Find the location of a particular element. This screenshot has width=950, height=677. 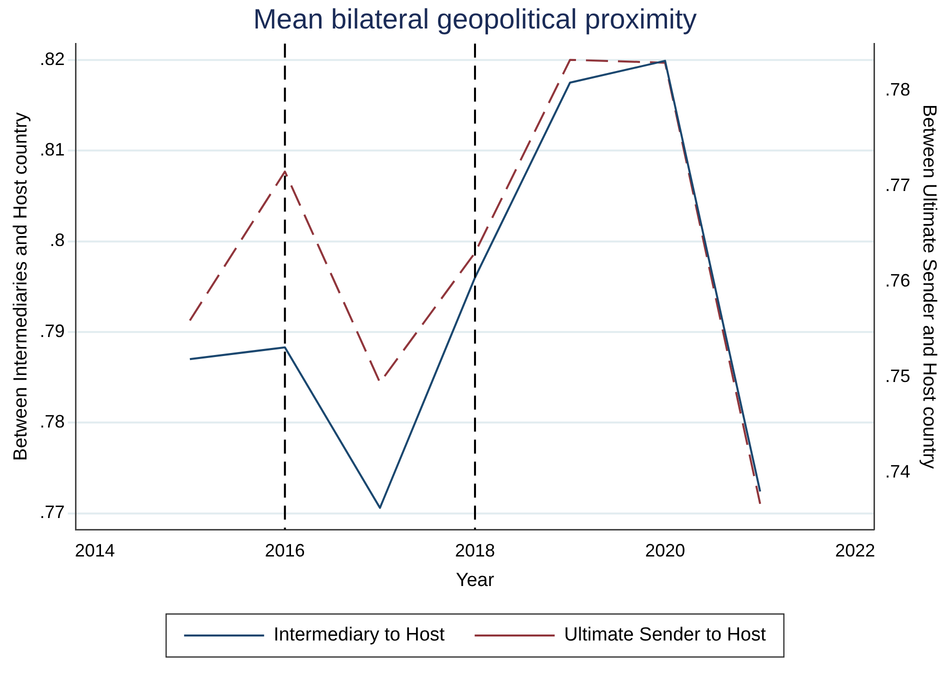

legend-label: Intermediary to Host is located at coordinates (360, 635).